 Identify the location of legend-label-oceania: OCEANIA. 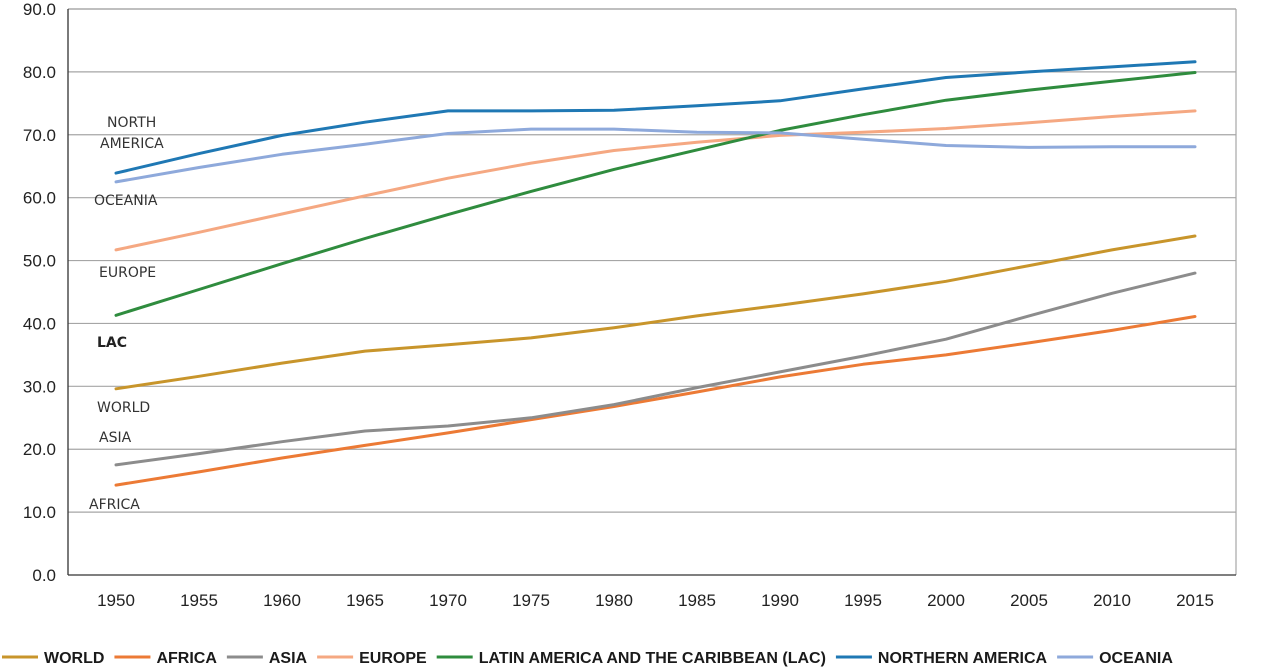
(1136, 658).